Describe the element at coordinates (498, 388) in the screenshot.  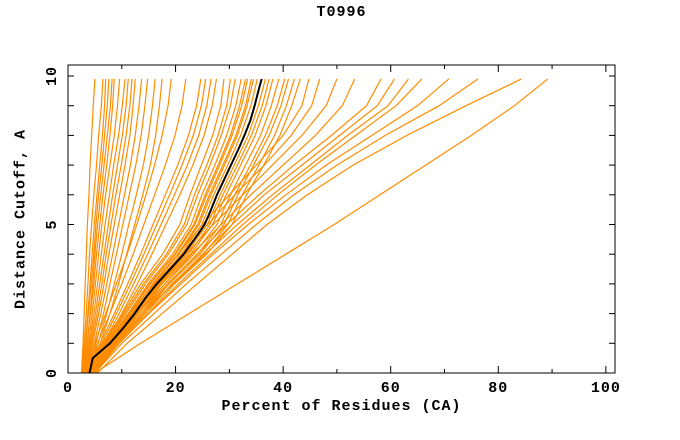
I see `x-tick-label: 80` at that location.